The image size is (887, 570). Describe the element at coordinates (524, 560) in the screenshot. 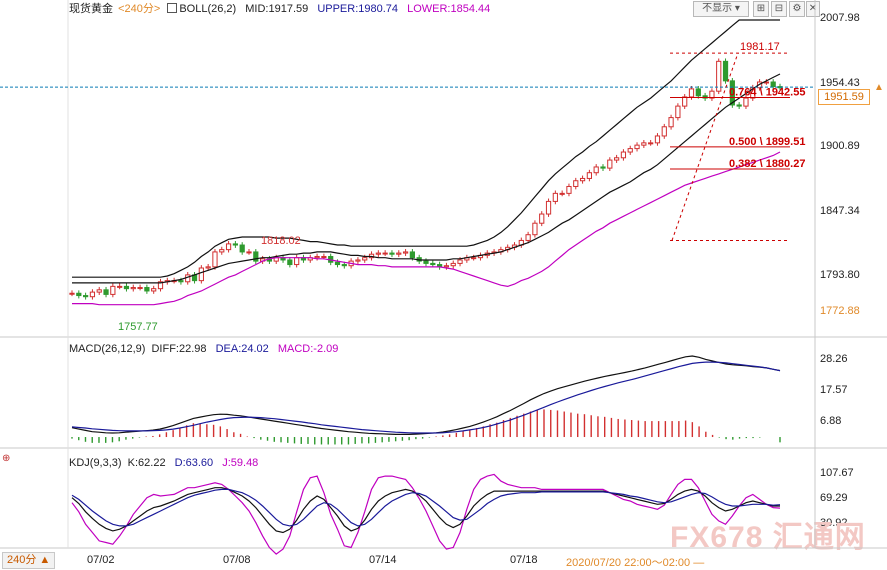

I see `date-label: 07/18` at that location.